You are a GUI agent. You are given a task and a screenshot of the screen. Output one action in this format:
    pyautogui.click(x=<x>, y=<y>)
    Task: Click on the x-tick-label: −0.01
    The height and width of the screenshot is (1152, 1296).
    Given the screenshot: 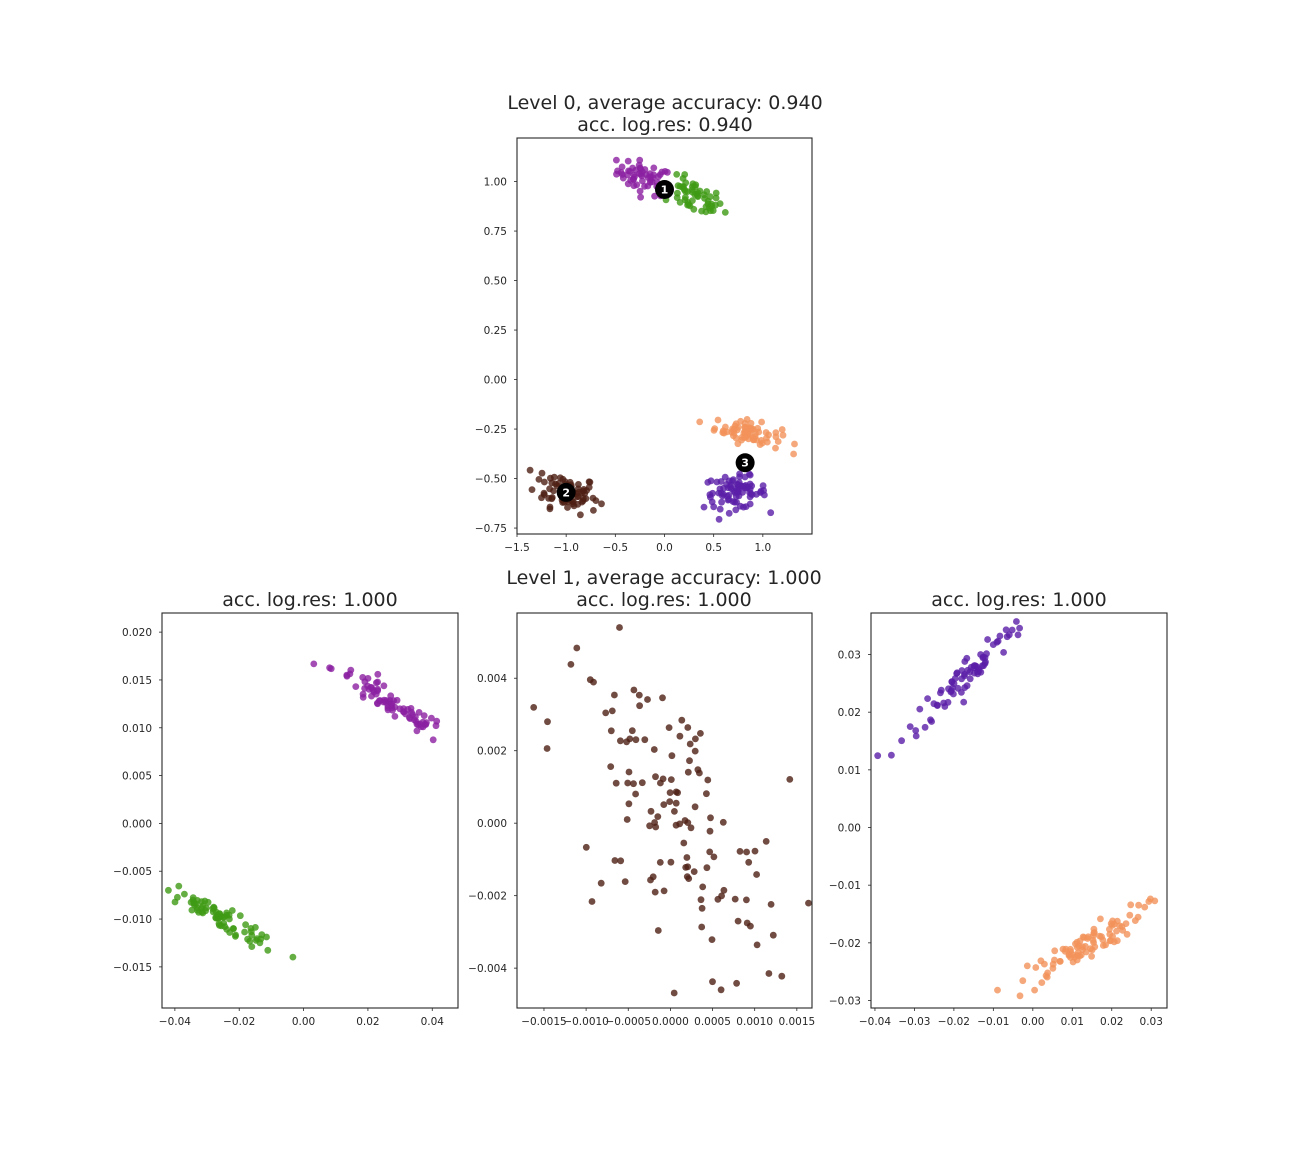 What is the action you would take?
    pyautogui.click(x=993, y=1022)
    